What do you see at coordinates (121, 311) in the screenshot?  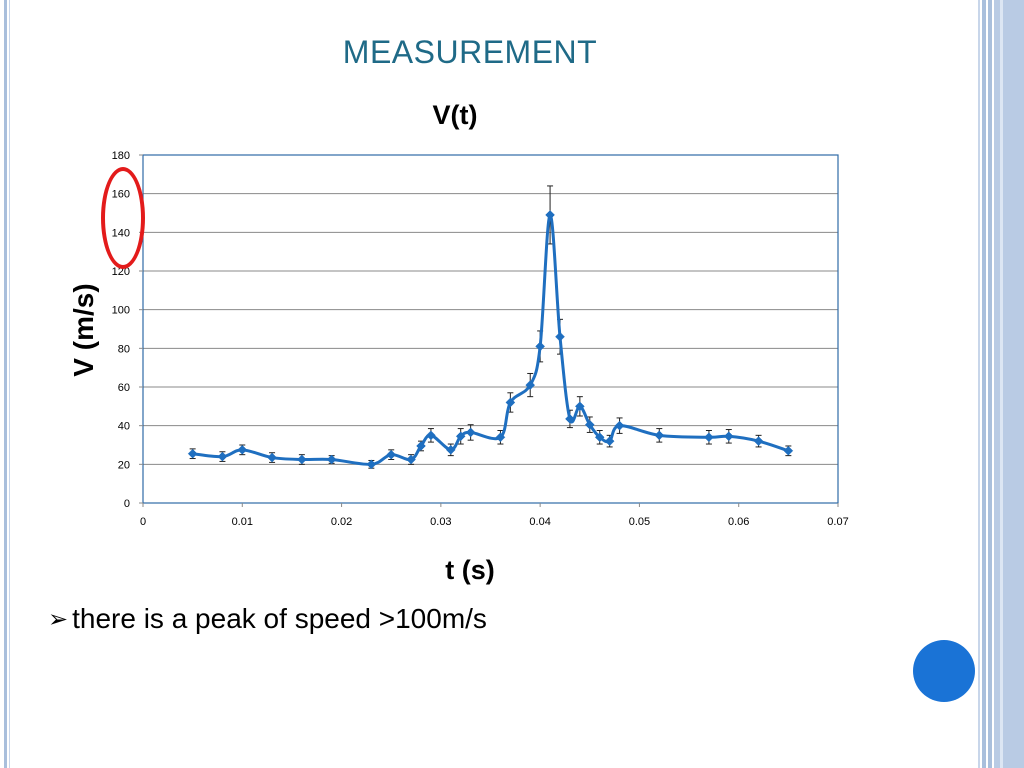 I see `y-tick-label: 100` at bounding box center [121, 311].